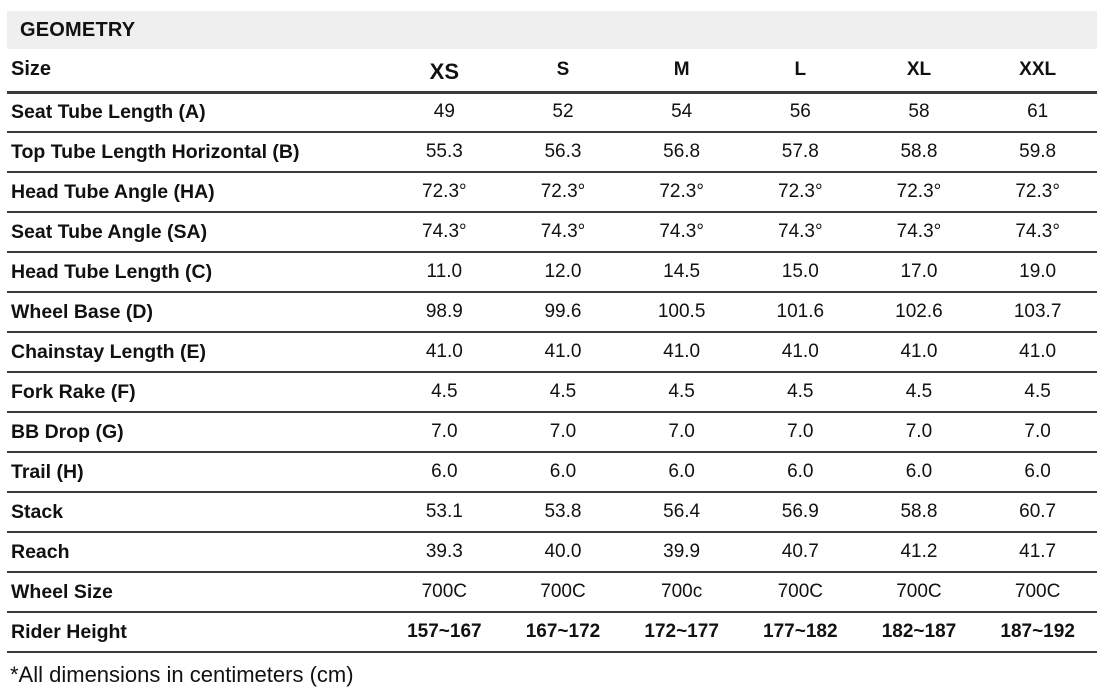 This screenshot has width=1107, height=697. I want to click on cell-value: 59.8, so click(1037, 152).